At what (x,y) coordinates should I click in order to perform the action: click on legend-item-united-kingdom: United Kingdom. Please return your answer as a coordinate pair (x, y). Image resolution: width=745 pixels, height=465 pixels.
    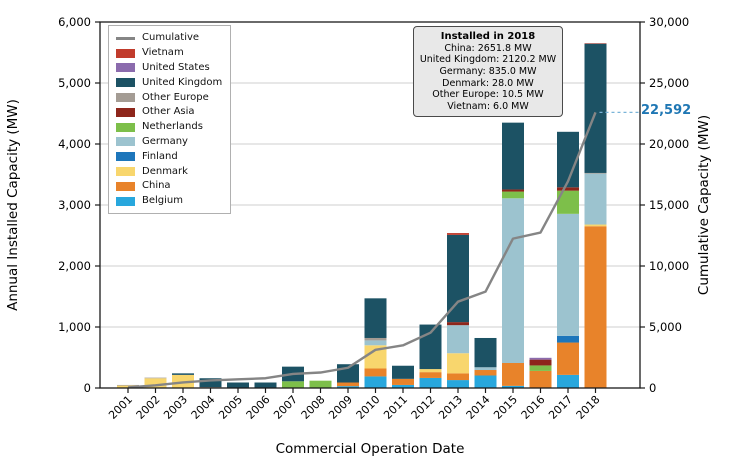
    Looking at the image, I should click on (169, 82).